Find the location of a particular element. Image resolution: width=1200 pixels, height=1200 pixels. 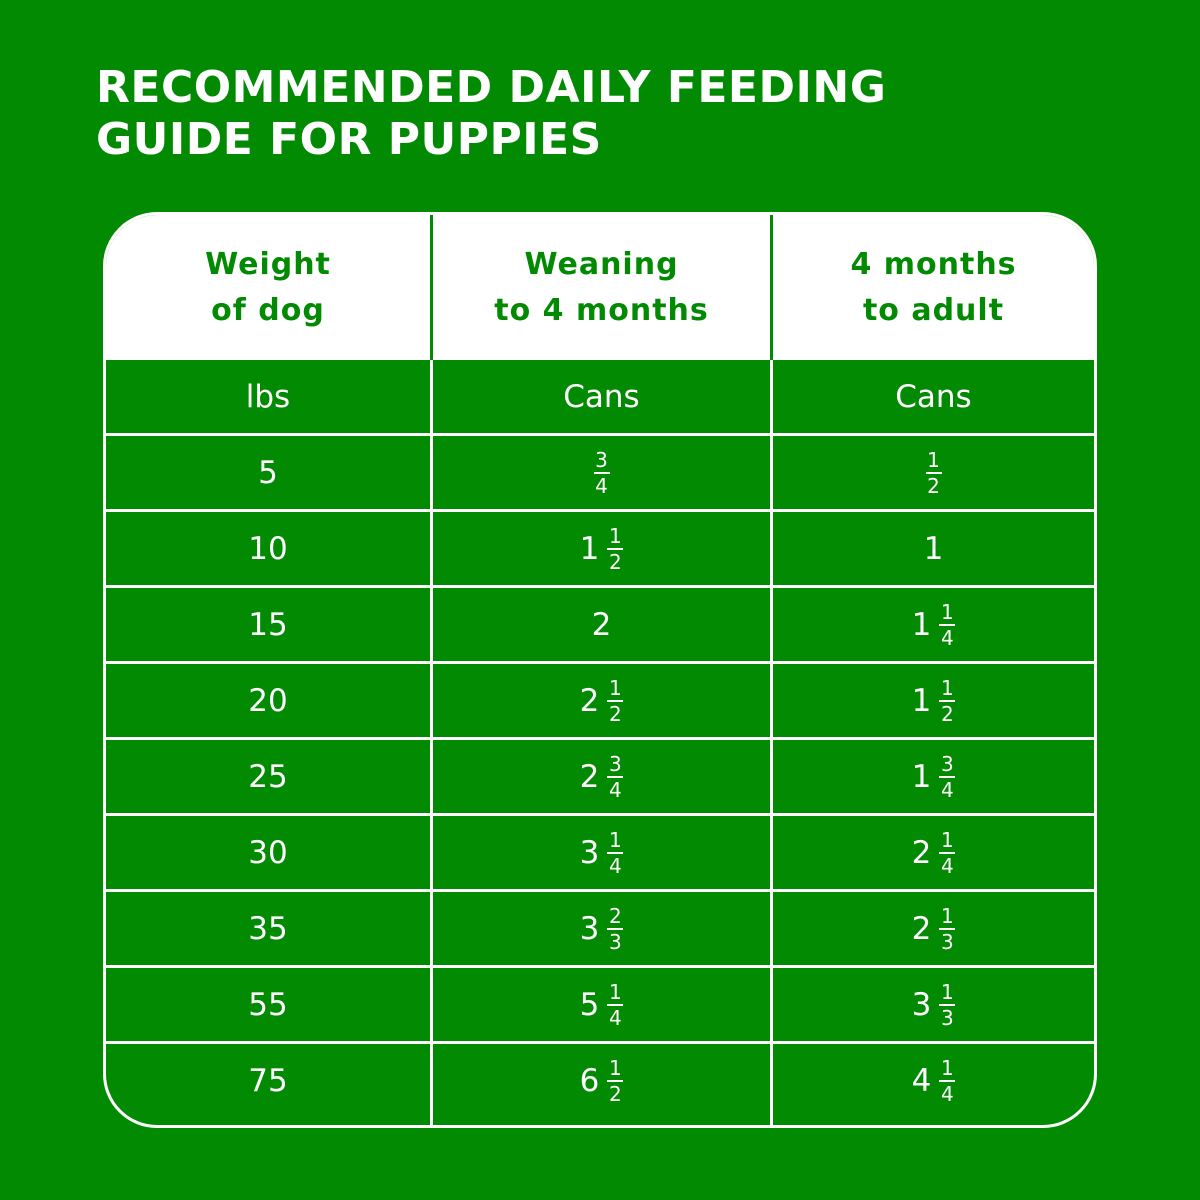

weaning-cans-cell: 2 is located at coordinates (601, 624).